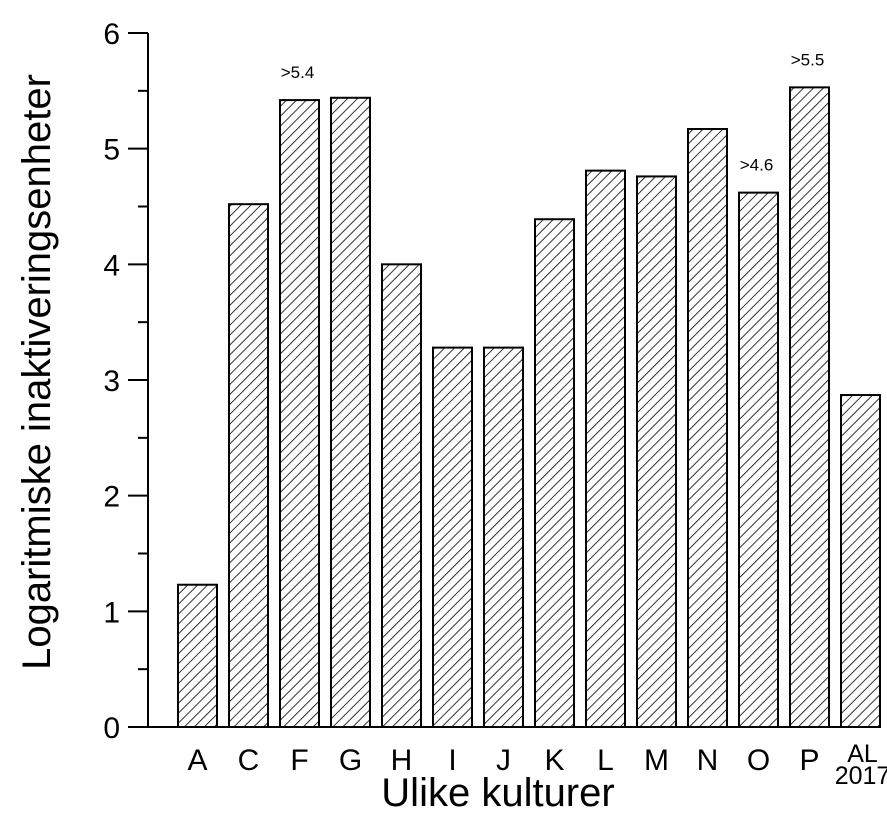 Image resolution: width=887 pixels, height=834 pixels. I want to click on x-tick-label: N, so click(708, 760).